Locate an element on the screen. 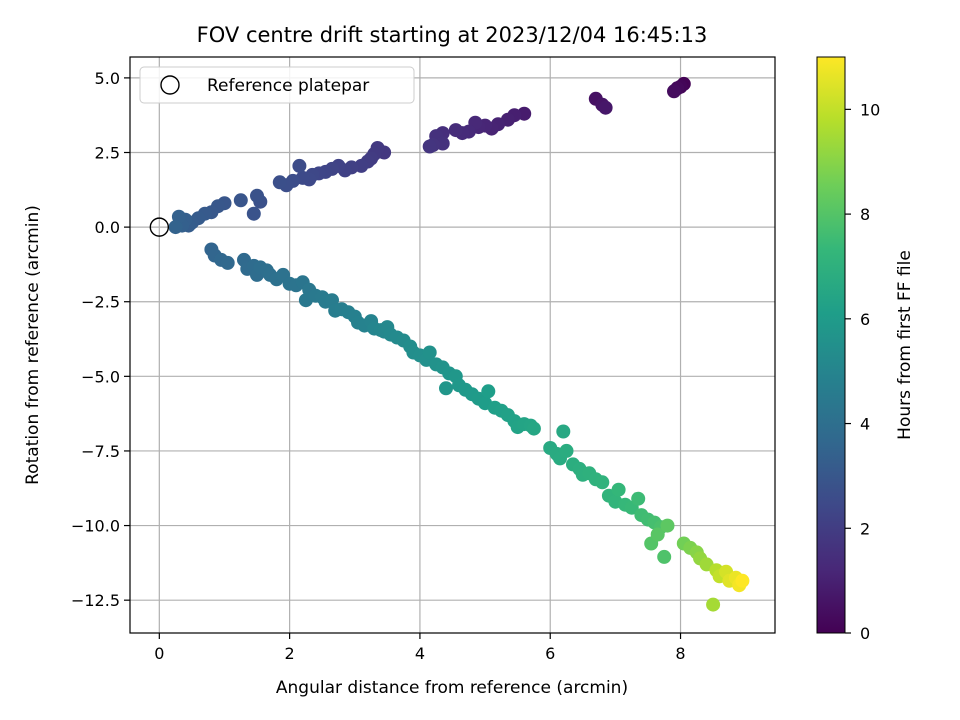 This screenshot has width=960, height=720. colorbar is located at coordinates (831, 345).